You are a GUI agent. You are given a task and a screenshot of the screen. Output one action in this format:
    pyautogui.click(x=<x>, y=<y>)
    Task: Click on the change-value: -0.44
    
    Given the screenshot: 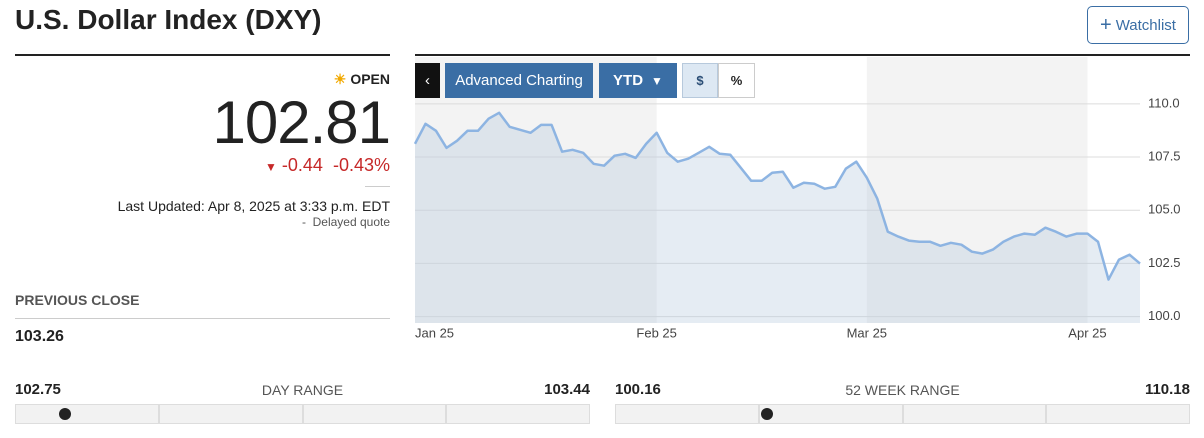 What is the action you would take?
    pyautogui.click(x=302, y=165)
    